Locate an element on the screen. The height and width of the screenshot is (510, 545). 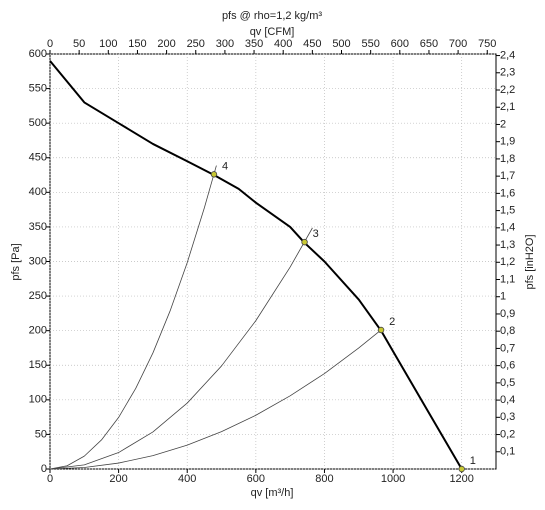
x2-axis-label: qv [CFM] is located at coordinates (272, 32).